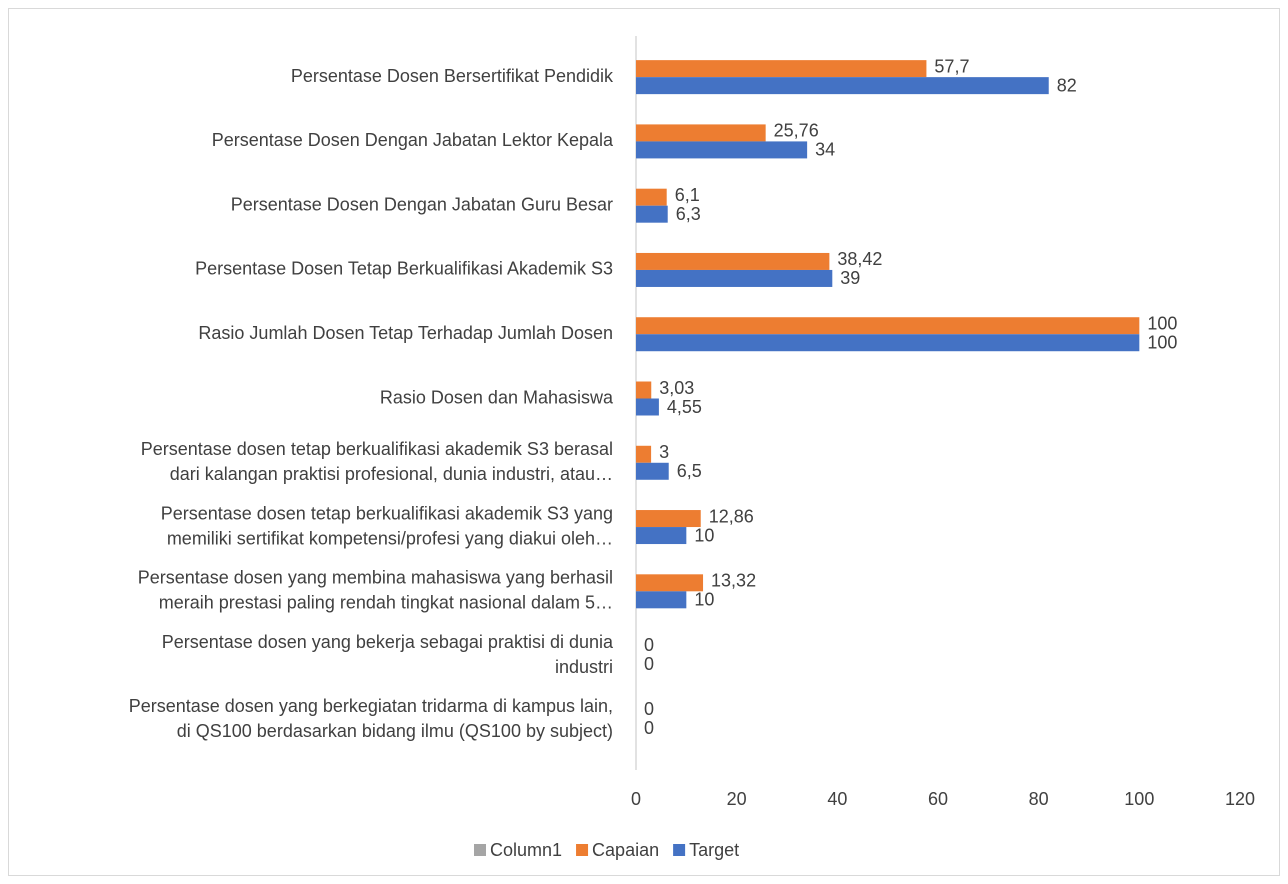  What do you see at coordinates (1139, 799) in the screenshot?
I see `x-tick-label: 100` at bounding box center [1139, 799].